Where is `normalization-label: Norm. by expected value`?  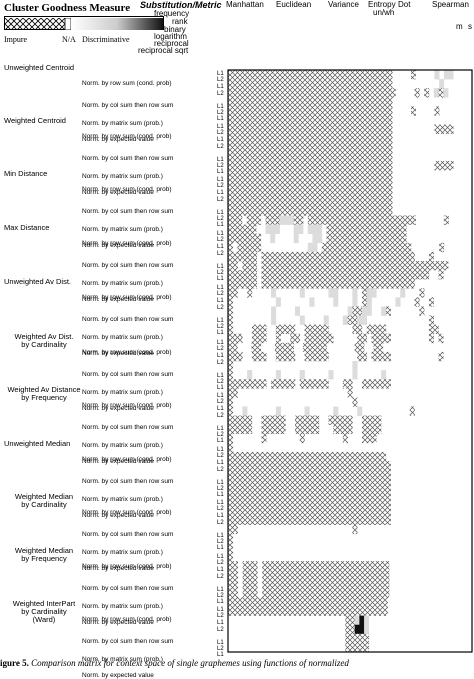
normalization-label: Norm. by expected value is located at coordinates (118, 408).